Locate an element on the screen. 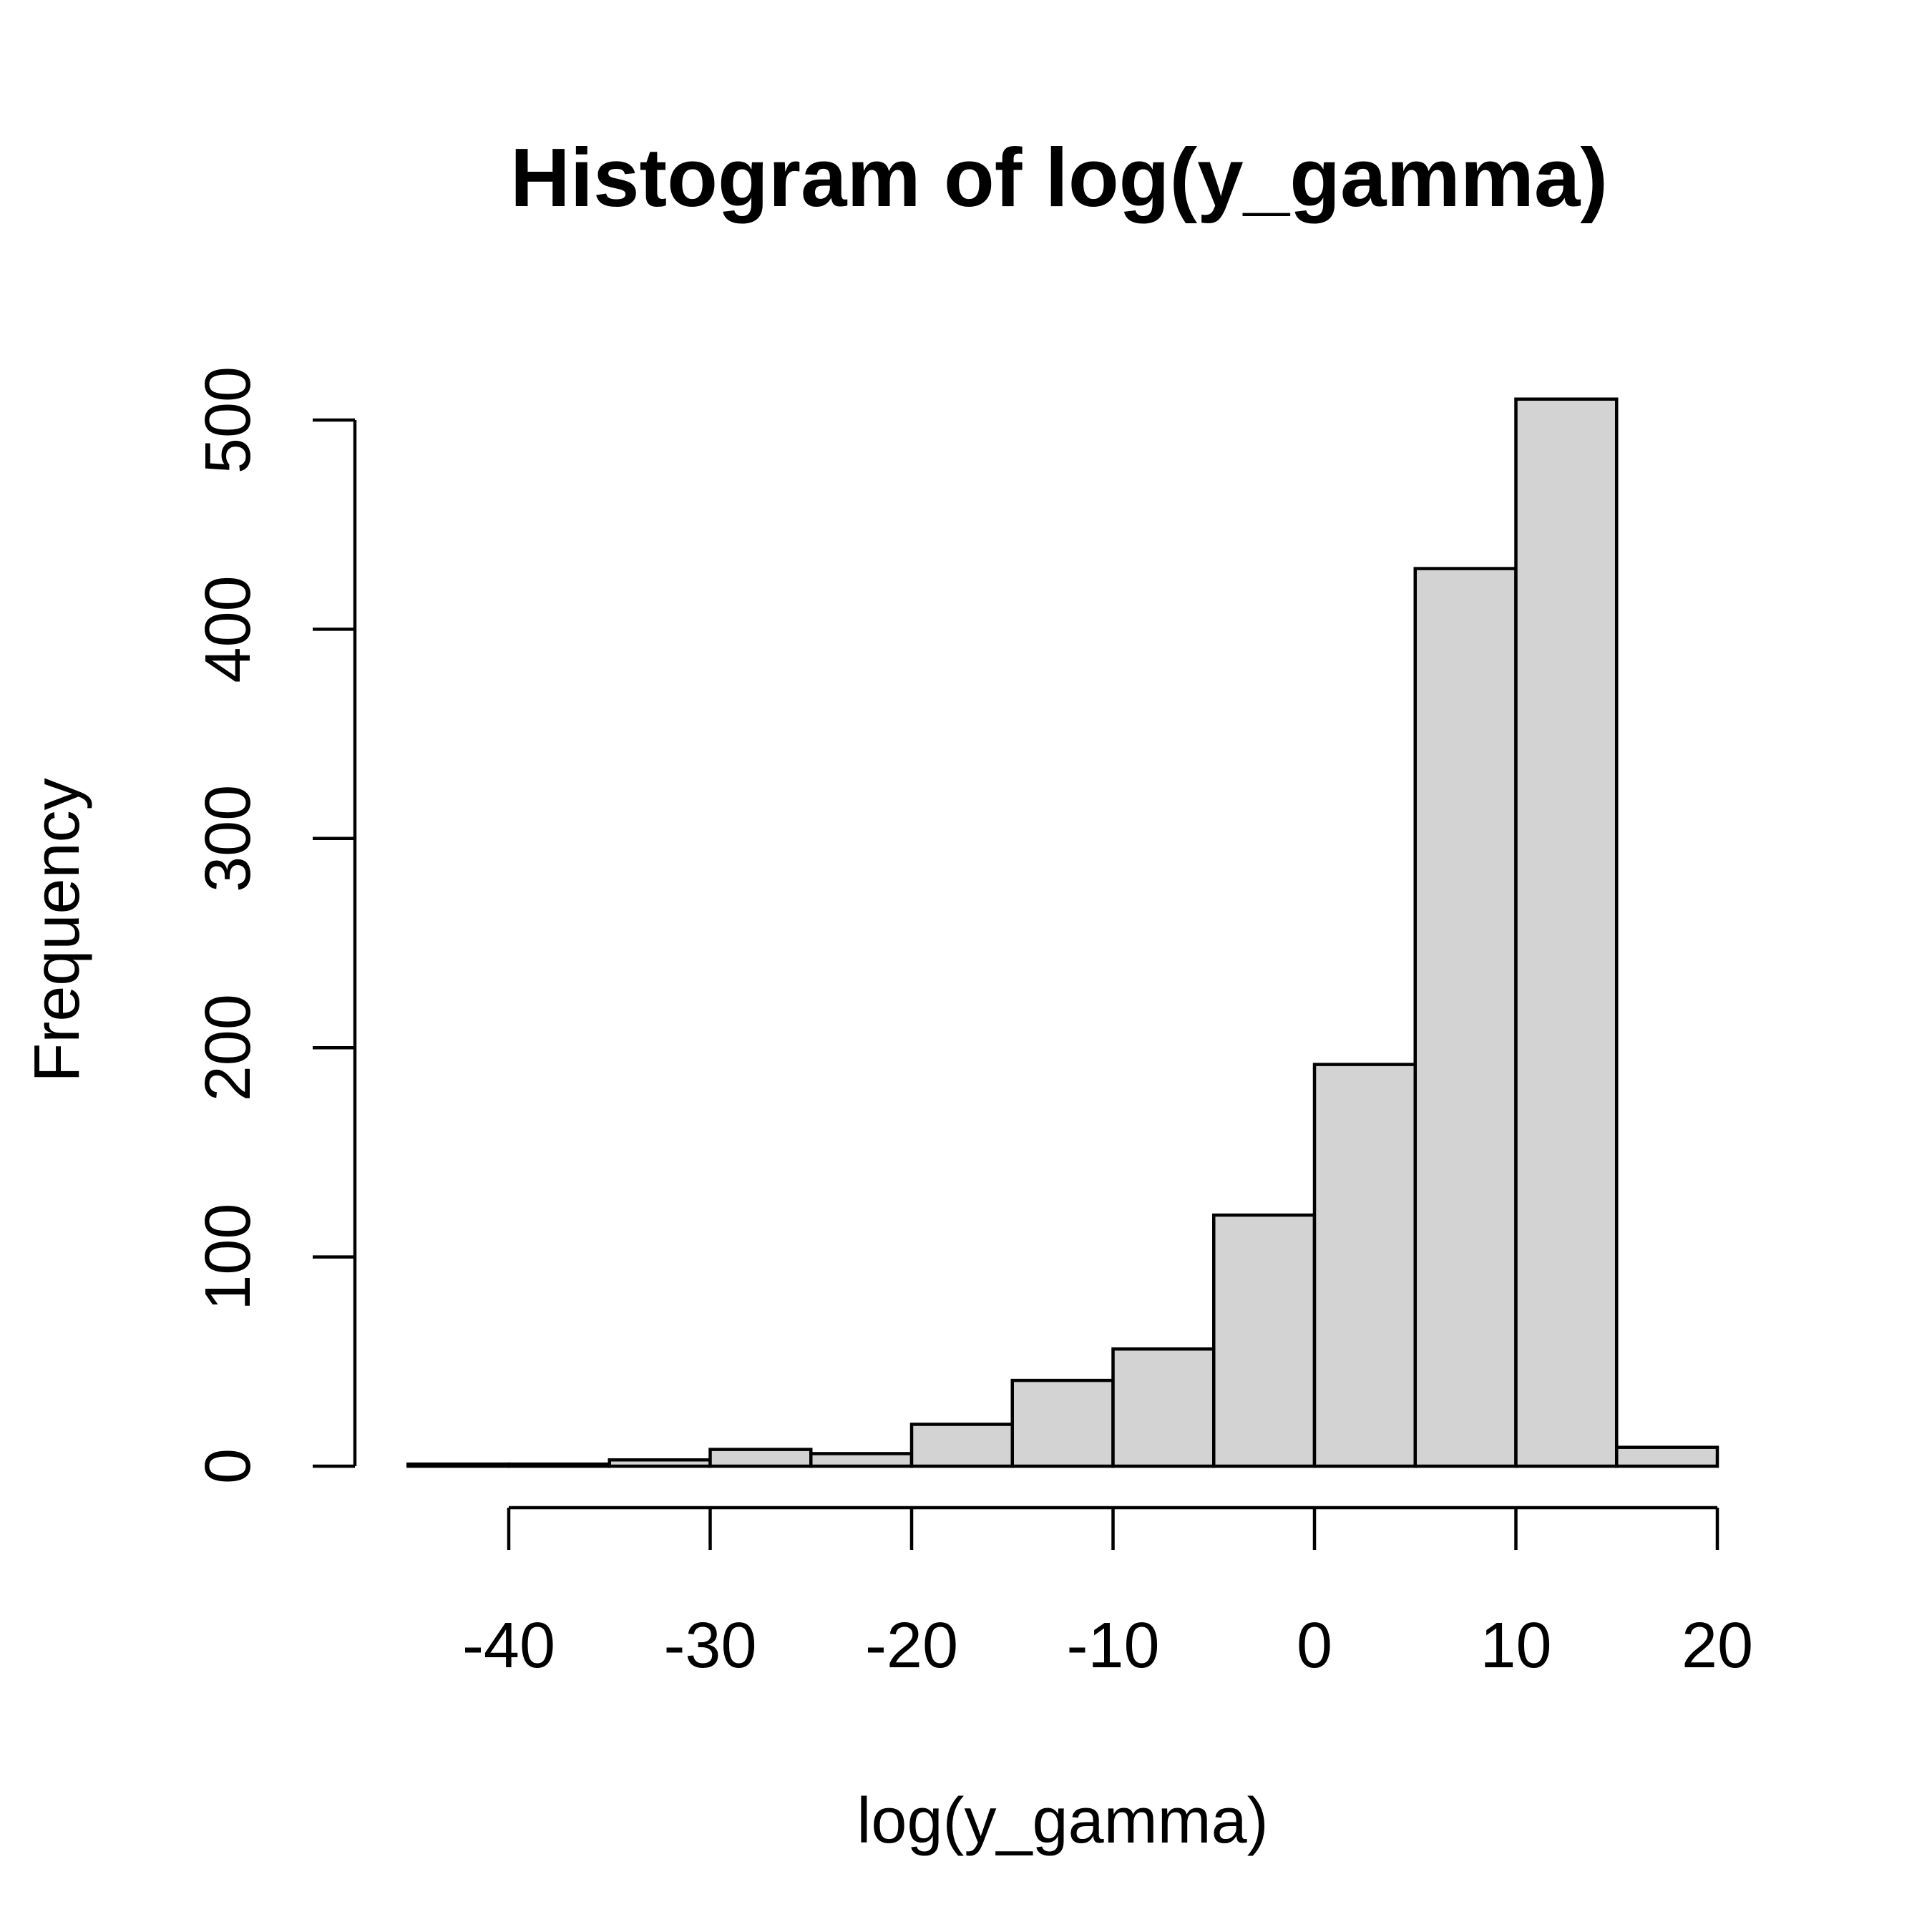  x-tick-label: -20 is located at coordinates (911, 1646).